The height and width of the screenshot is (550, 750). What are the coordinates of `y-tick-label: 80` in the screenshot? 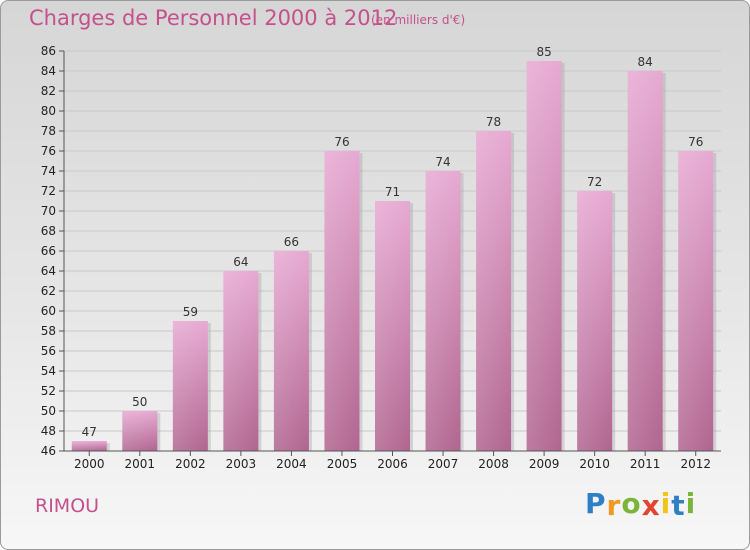 It's located at (48, 111).